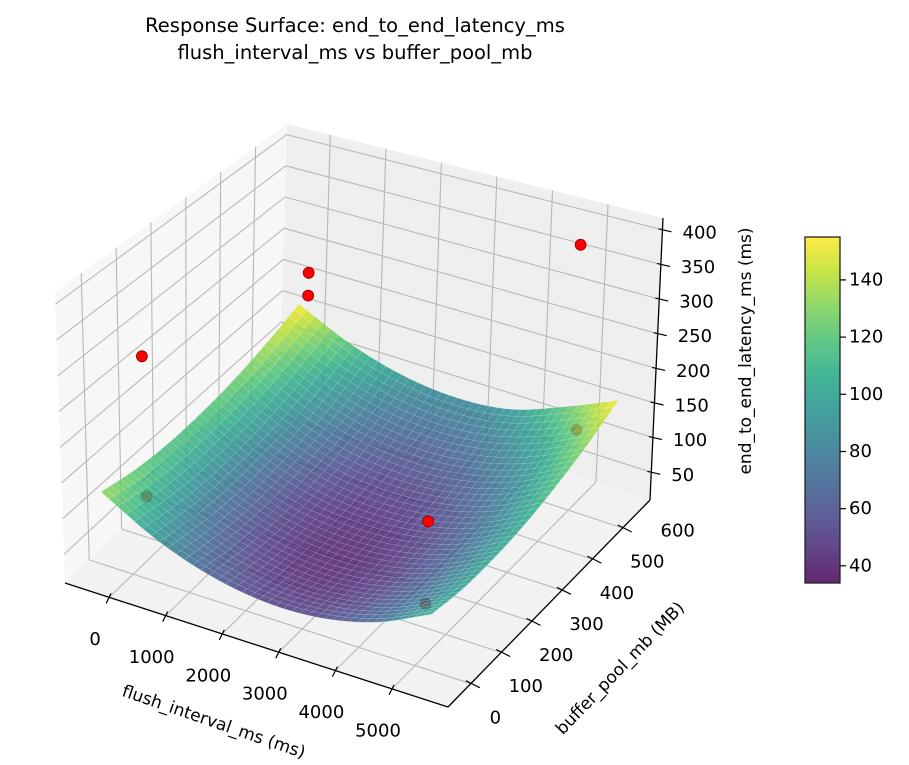 The height and width of the screenshot is (765, 909). I want to click on y-tick-label: 0, so click(495, 717).